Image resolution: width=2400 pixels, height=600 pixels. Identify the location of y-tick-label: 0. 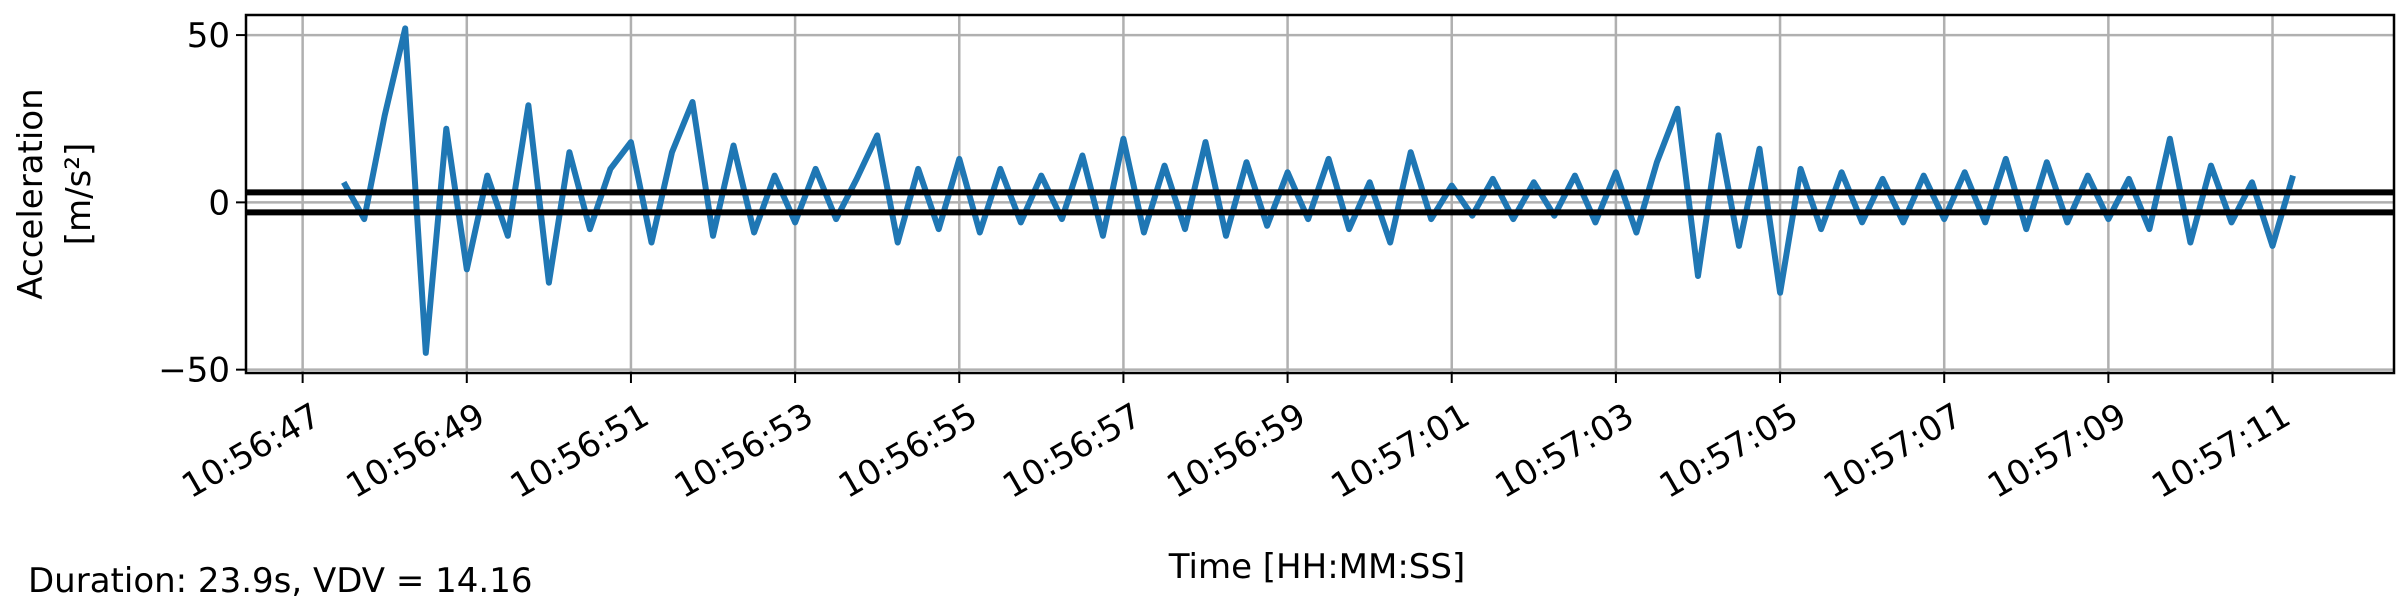
(219, 203).